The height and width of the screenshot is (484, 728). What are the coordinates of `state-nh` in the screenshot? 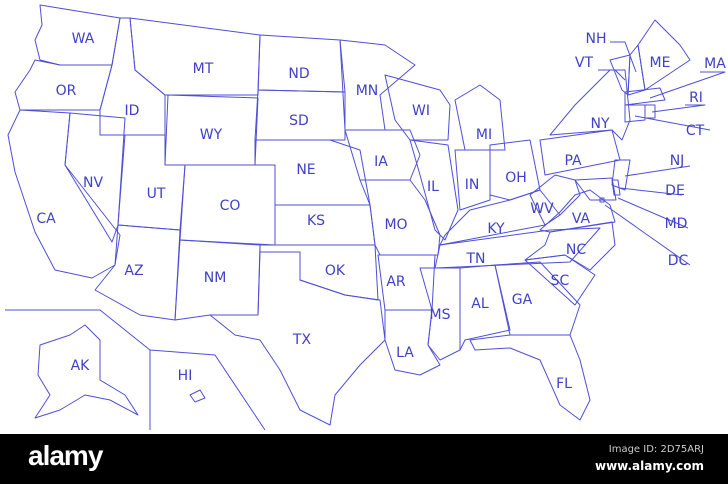 It's located at (636, 70).